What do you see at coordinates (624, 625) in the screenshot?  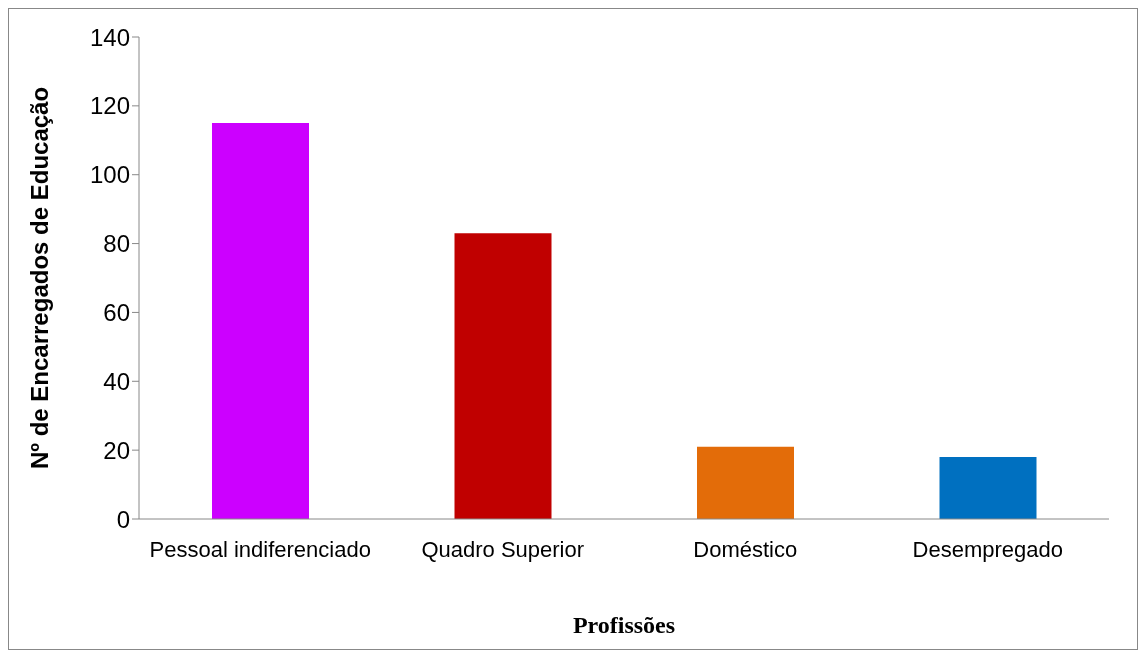 I see `x-axis-title: Profissões` at bounding box center [624, 625].